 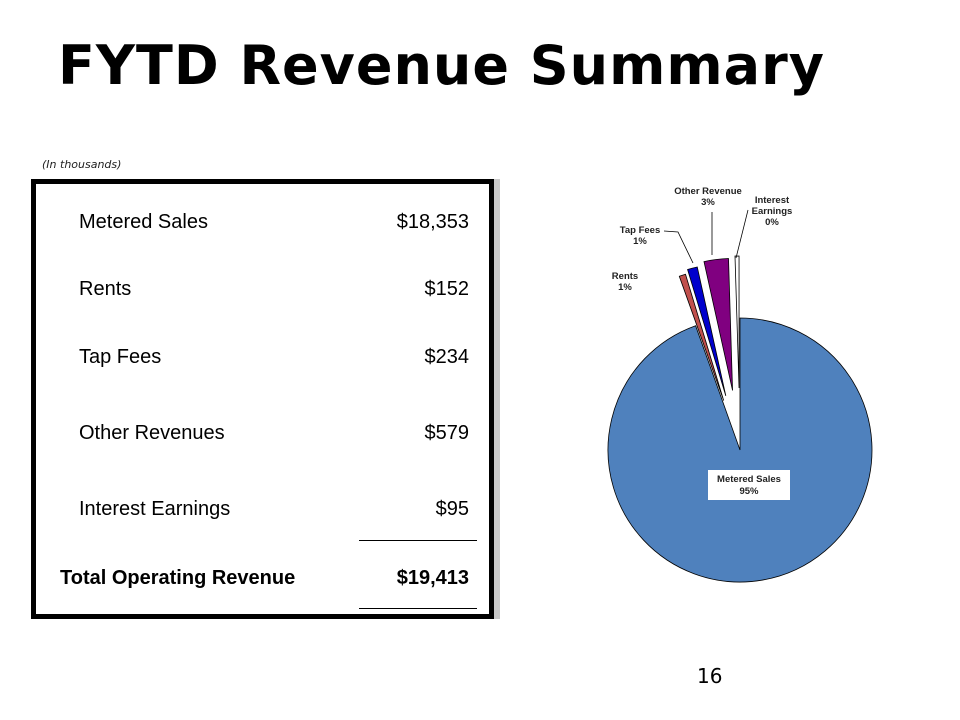 I want to click on row-value: $234, so click(x=447, y=357).